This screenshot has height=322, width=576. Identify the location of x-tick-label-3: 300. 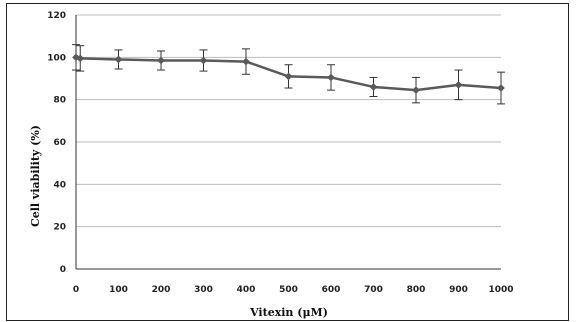
(203, 290).